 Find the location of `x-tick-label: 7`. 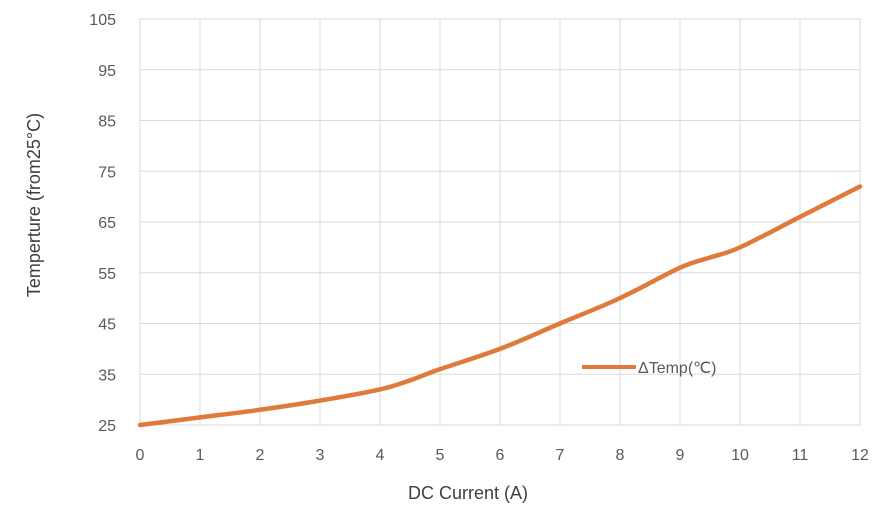

x-tick-label: 7 is located at coordinates (560, 455).